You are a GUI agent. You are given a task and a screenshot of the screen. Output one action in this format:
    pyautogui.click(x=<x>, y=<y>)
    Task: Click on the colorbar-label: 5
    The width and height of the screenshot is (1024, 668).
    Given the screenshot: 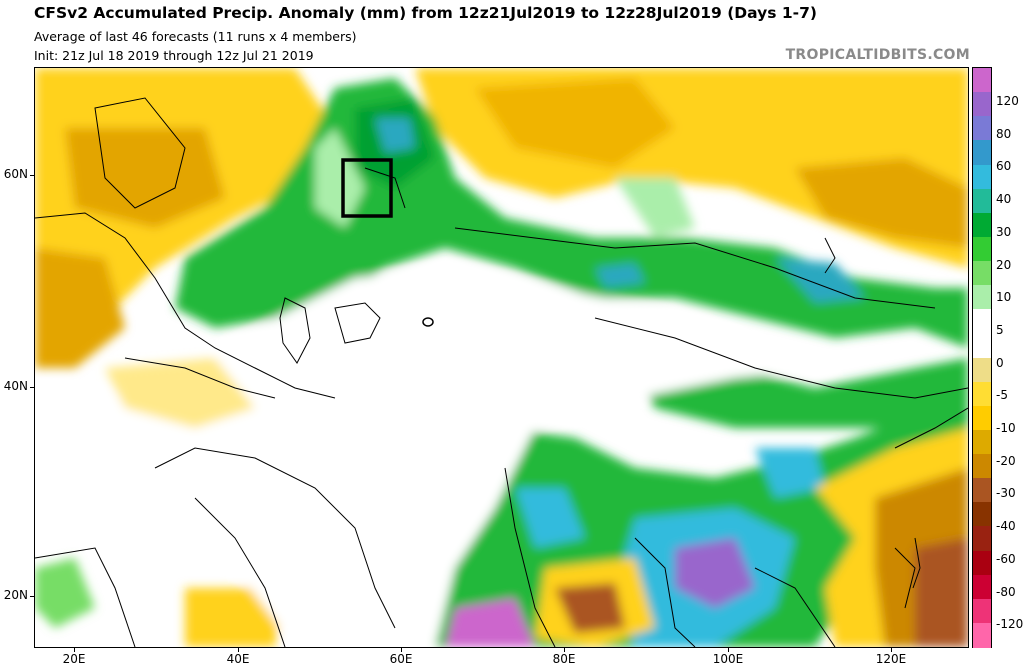 What is the action you would take?
    pyautogui.click(x=1000, y=329)
    